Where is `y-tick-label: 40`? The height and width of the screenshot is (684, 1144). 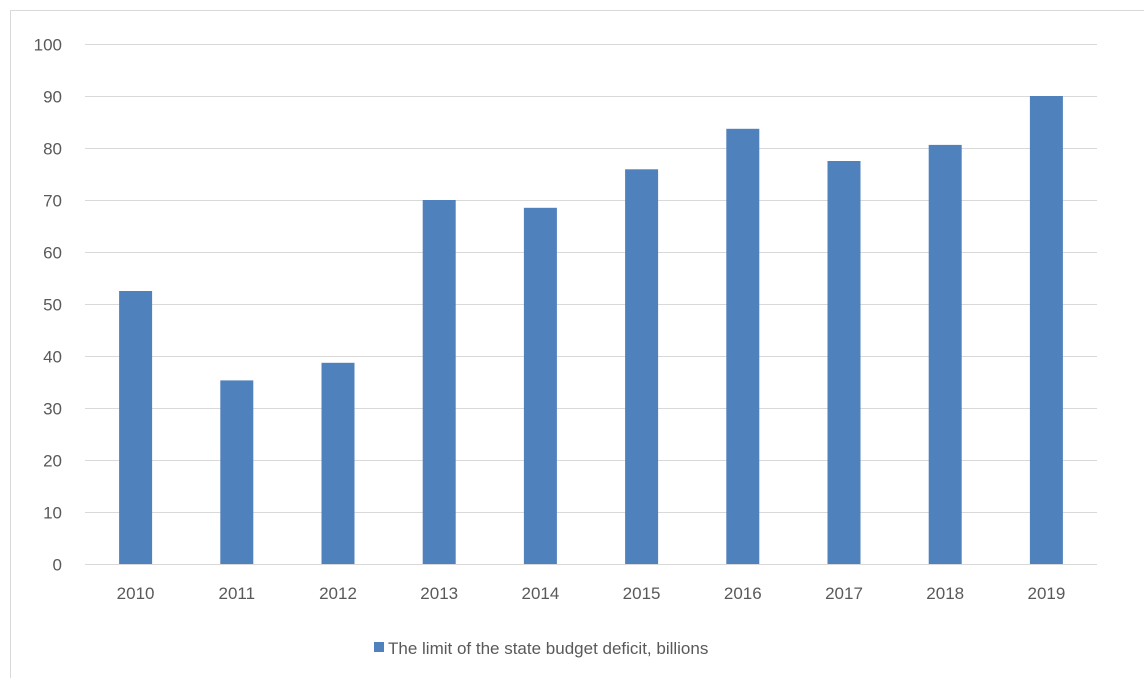 y-tick-label: 40 is located at coordinates (52, 357).